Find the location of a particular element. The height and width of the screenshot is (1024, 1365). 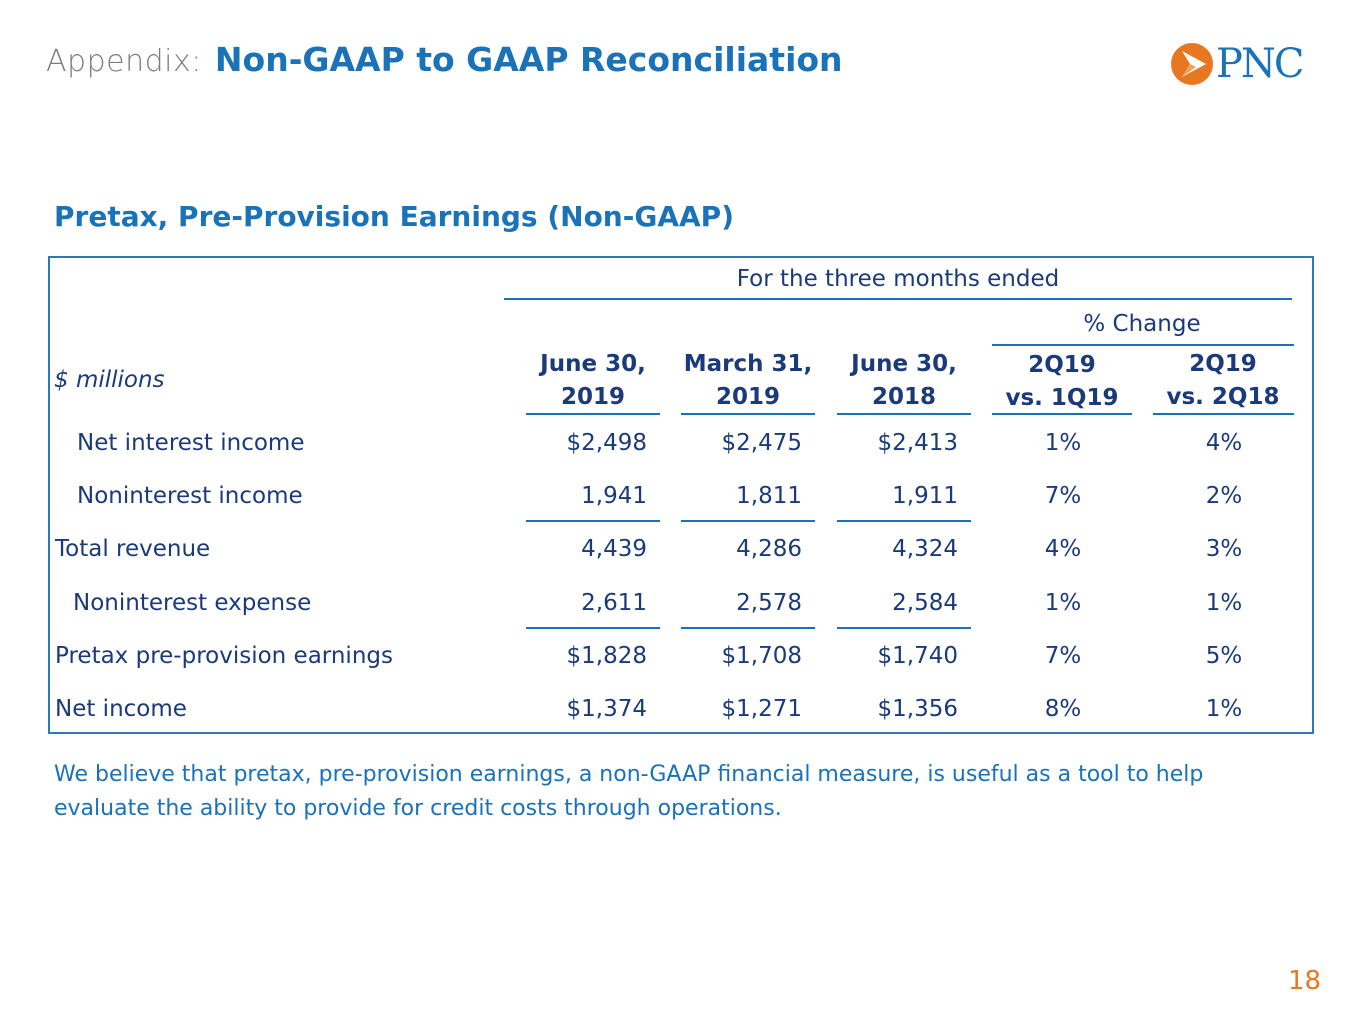

table-cell: 1,911 is located at coordinates (925, 496).